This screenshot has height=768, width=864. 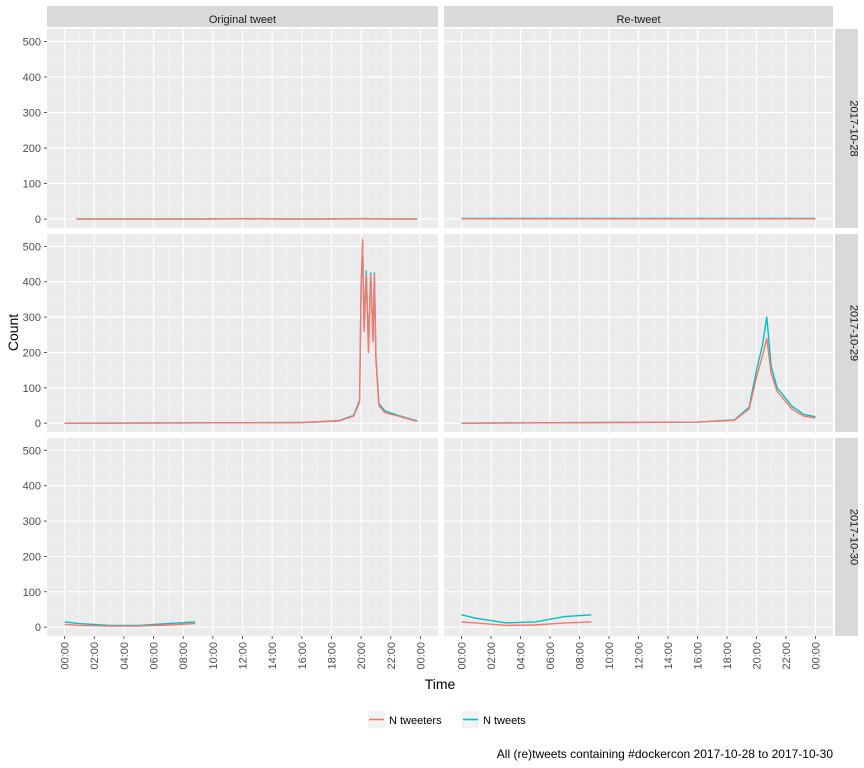 I want to click on facet-strip-row-label: 2017-10-30, so click(x=854, y=537).